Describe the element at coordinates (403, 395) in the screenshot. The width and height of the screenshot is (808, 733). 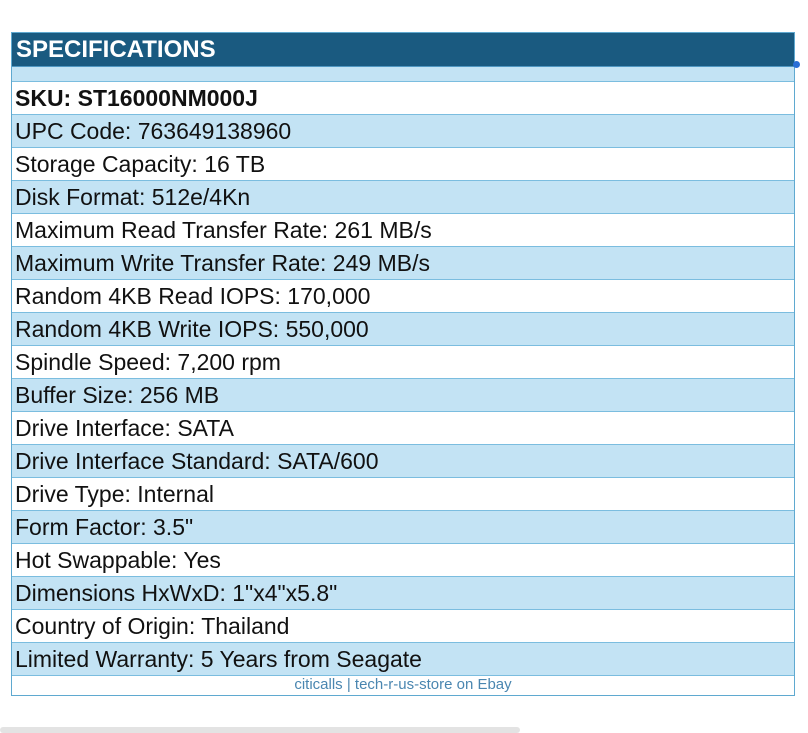
I see `spec-row-buffer-size: Buffer Size: 256 MB` at that location.